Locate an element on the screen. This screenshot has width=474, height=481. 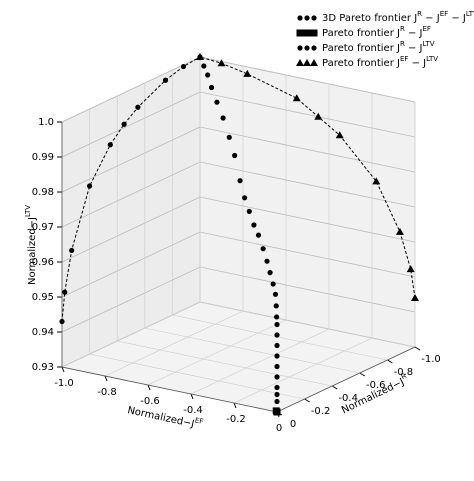
legend-label-part: EF is located at coordinates (444, 14).